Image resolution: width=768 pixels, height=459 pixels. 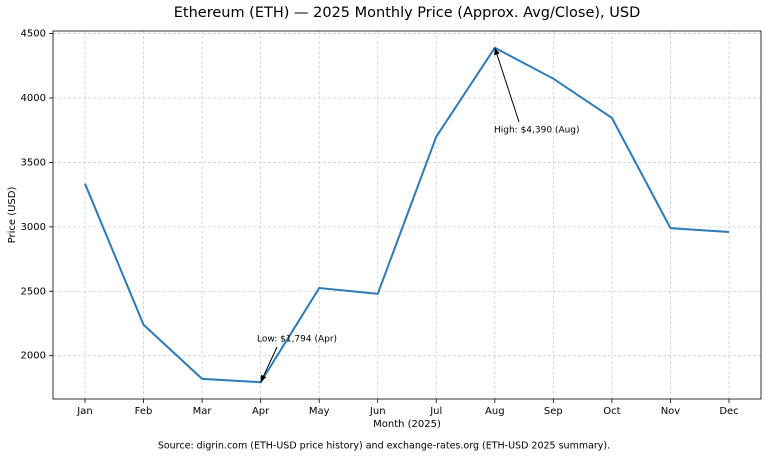 I want to click on x-tick-label: Jun, so click(x=377, y=411).